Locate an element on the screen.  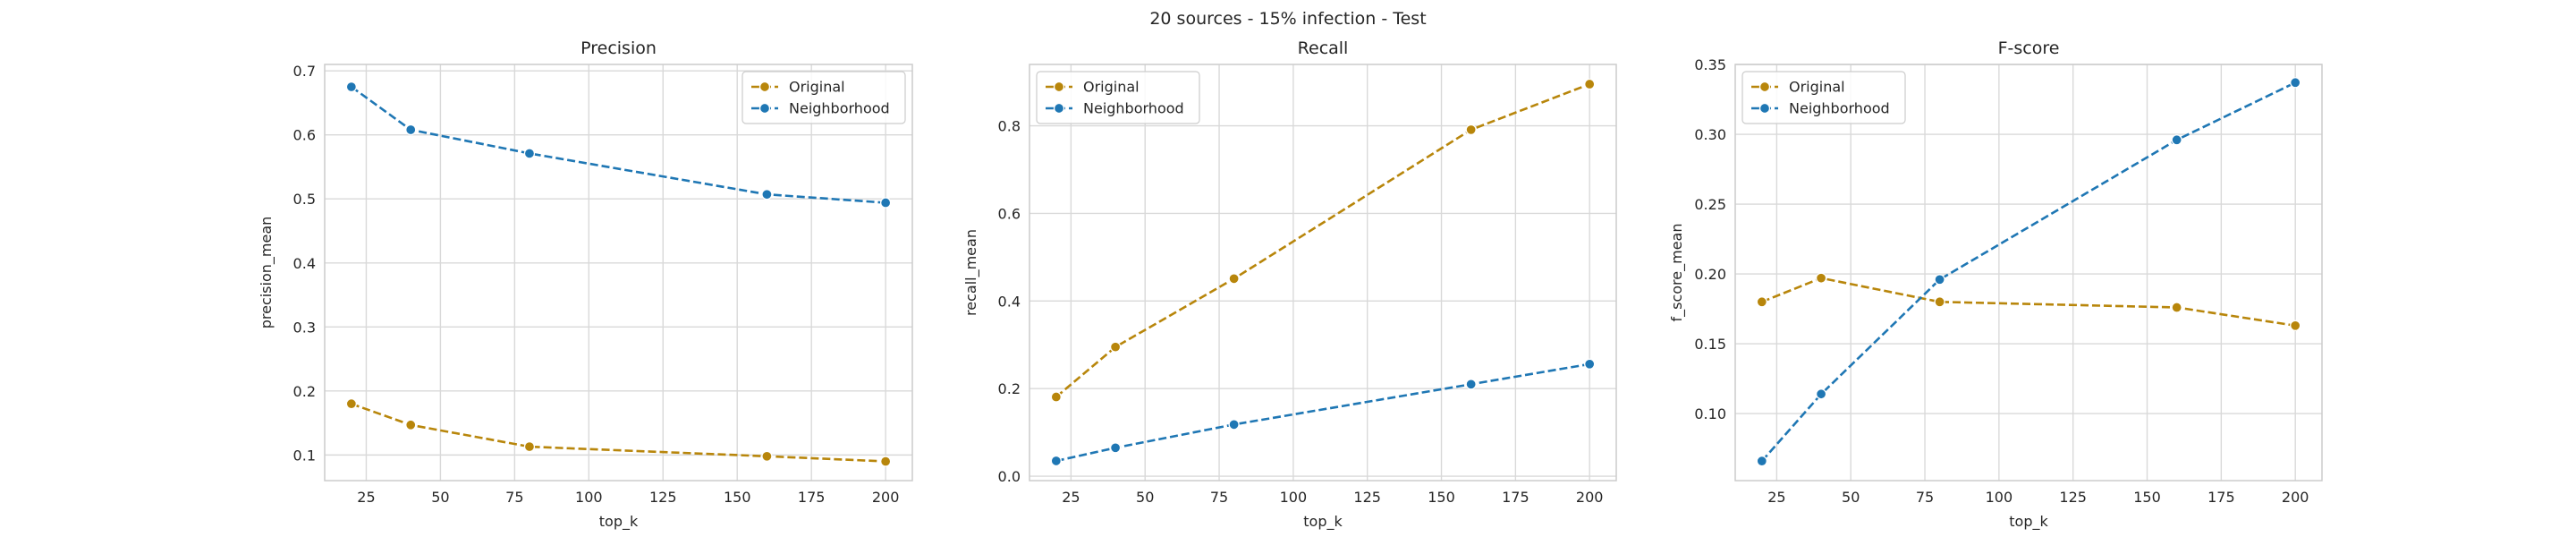
y-tick-label: 0.6 is located at coordinates (1009, 213).